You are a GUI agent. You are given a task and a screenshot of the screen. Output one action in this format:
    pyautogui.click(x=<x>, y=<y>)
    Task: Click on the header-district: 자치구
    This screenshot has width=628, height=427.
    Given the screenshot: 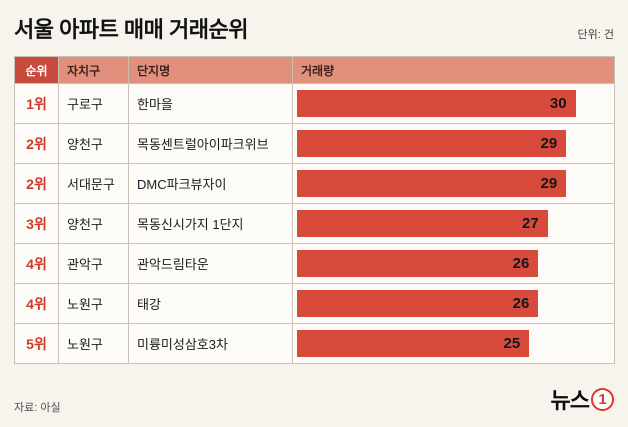 What is the action you would take?
    pyautogui.click(x=93, y=70)
    